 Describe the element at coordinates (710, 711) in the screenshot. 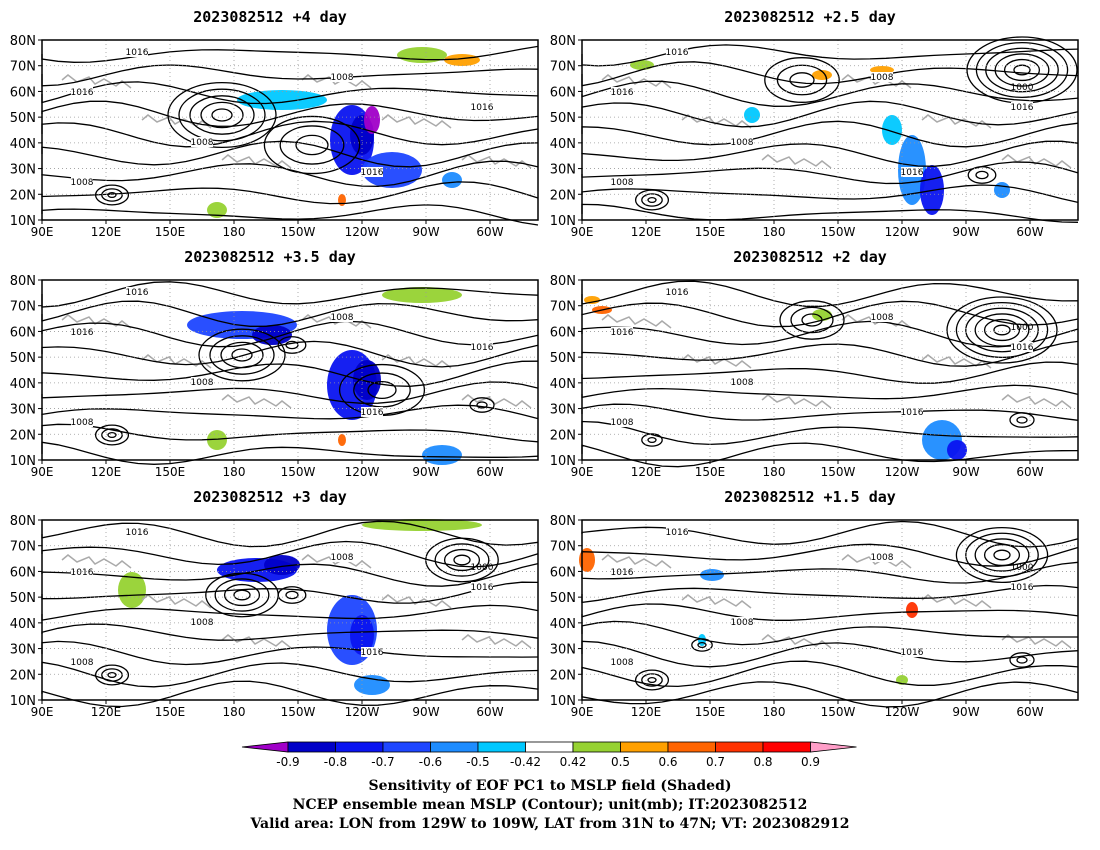

I see `lon-label: 150E` at that location.